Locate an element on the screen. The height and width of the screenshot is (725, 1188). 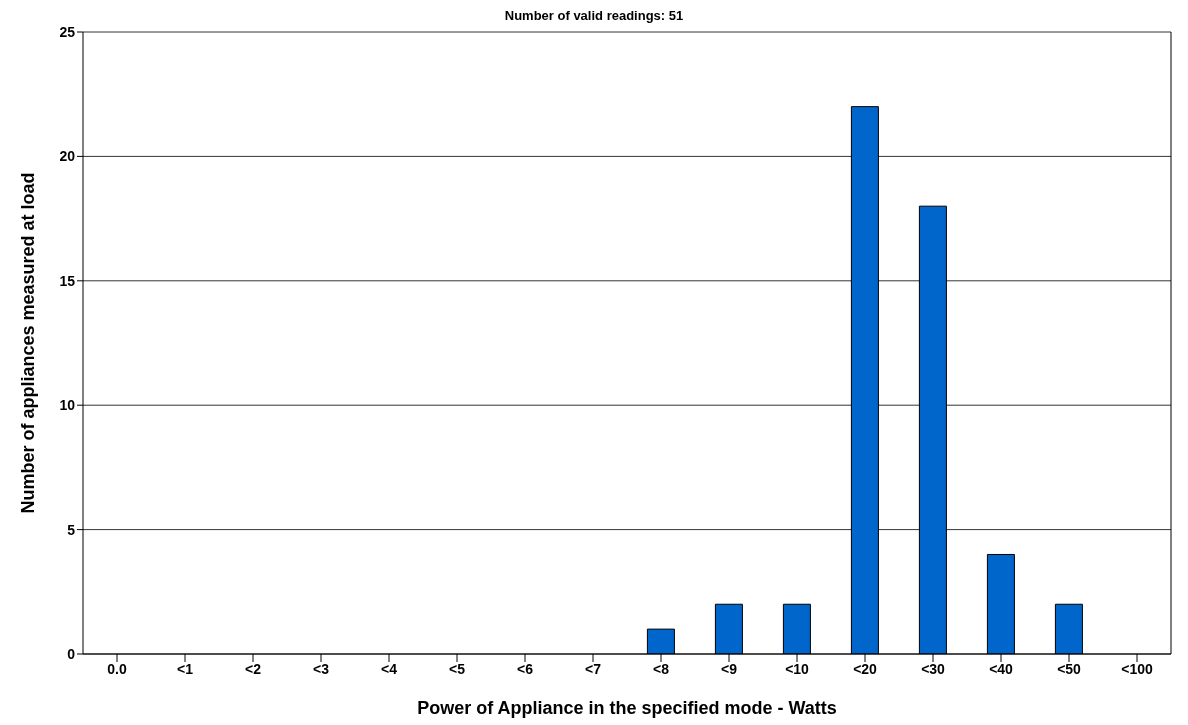
x-tick-label: <4 is located at coordinates (389, 668).